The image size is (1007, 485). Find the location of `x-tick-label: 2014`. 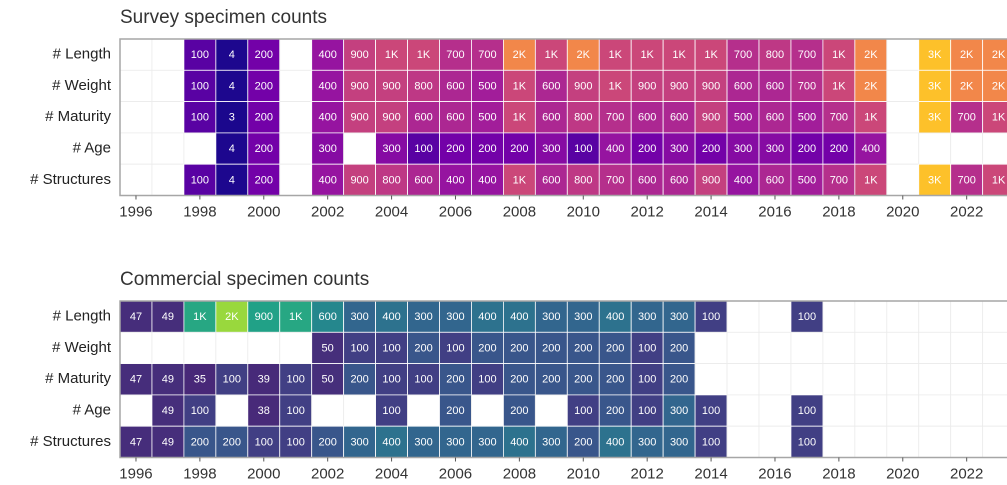

x-tick-label: 2014 is located at coordinates (710, 473).